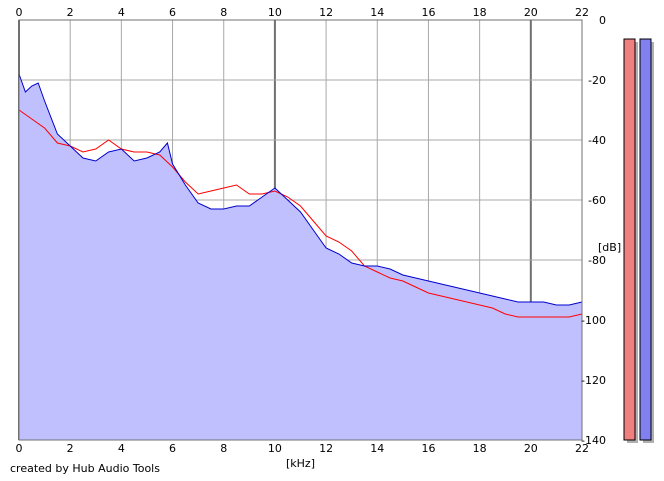 The image size is (664, 481). Describe the element at coordinates (597, 260) in the screenshot. I see `y-tick-label: -80` at that location.